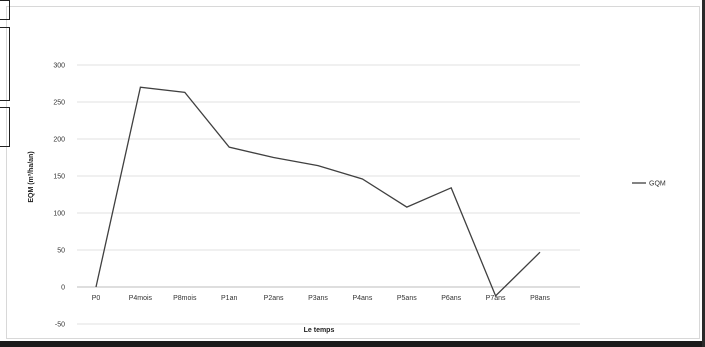  Describe the element at coordinates (31, 176) in the screenshot. I see `y-axis-title: EQM (m³/ha/an)` at that location.